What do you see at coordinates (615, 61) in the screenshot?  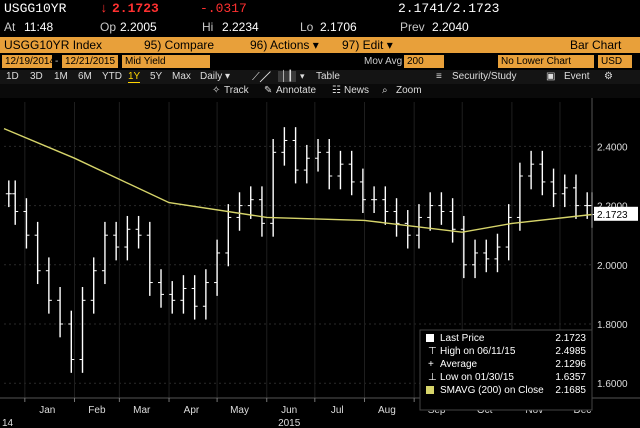 I see `currency-field: USD` at bounding box center [615, 61].